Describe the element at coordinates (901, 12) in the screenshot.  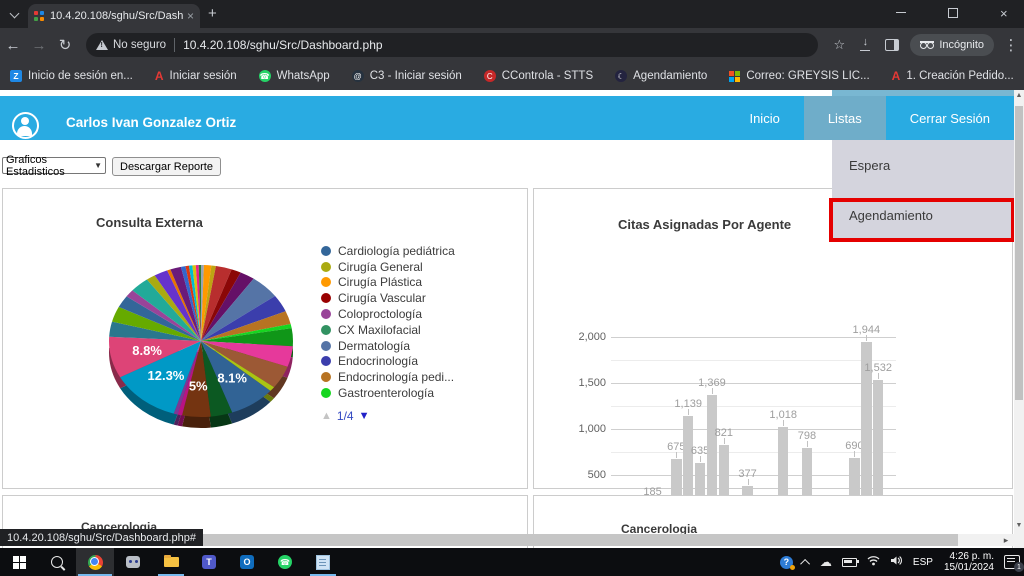
I see `window-minimize-button` at that location.